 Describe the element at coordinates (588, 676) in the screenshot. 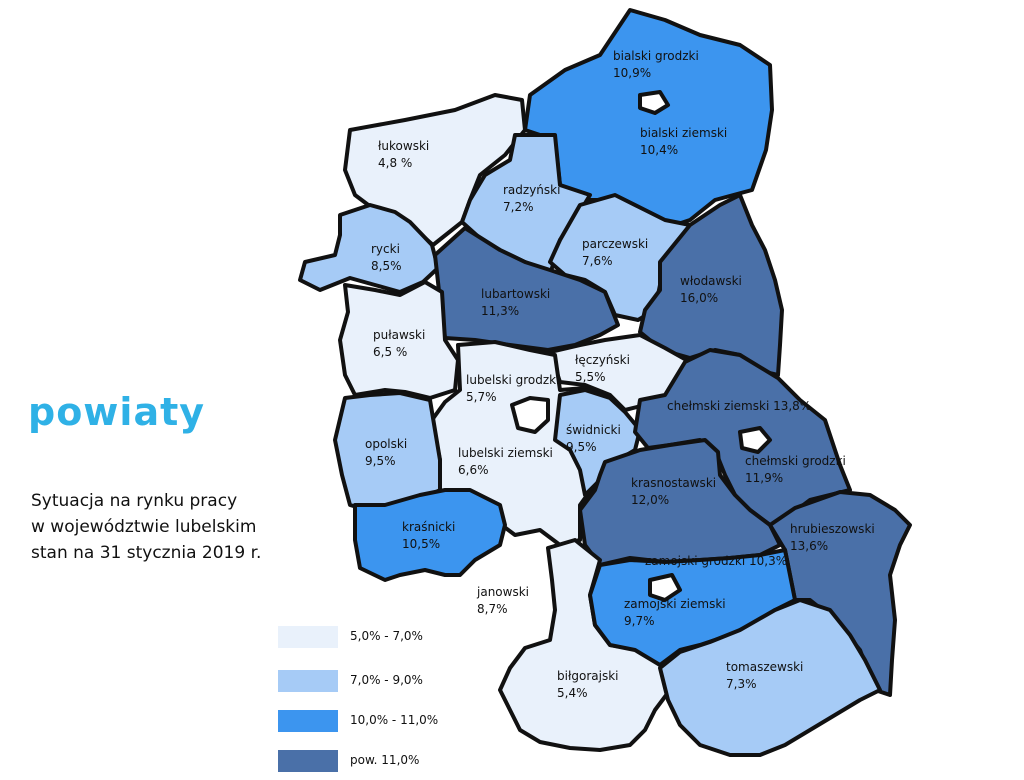

I see `region-name: biłgorajski` at that location.